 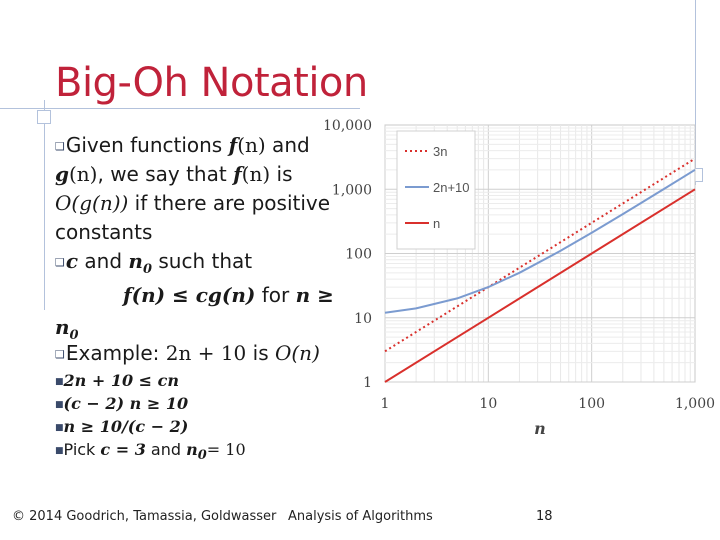 What do you see at coordinates (67, 329) in the screenshot?
I see `body-line-7: n0` at bounding box center [67, 329].